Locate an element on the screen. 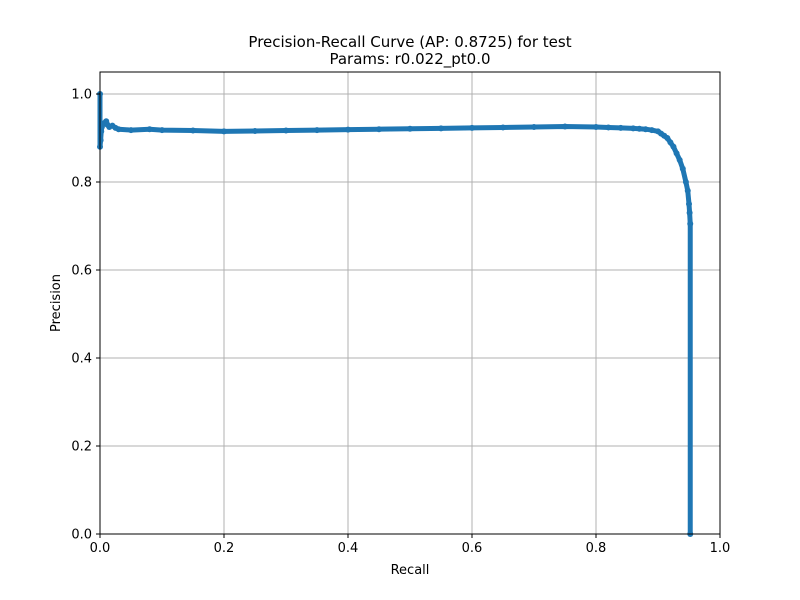  y-tick-label: 0.0 is located at coordinates (81, 535).